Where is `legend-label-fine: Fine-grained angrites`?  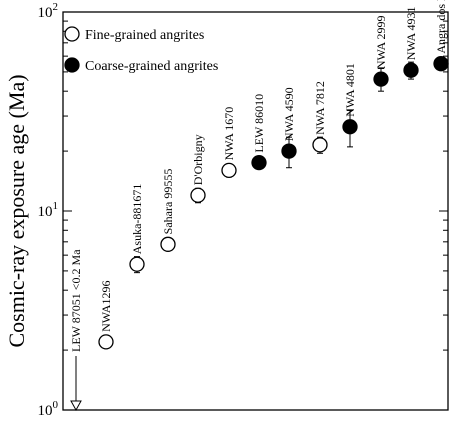 legend-label-fine: Fine-grained angrites is located at coordinates (144, 35).